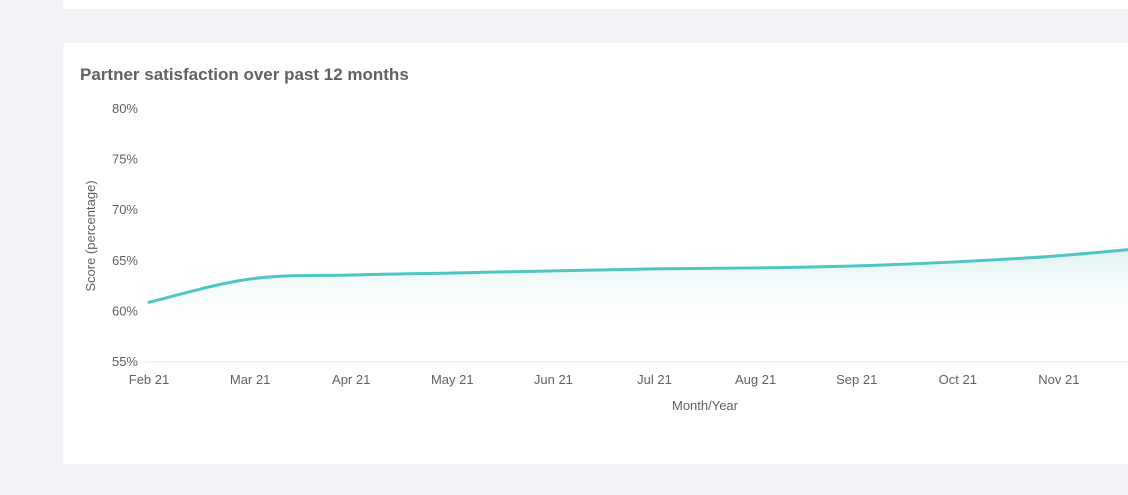 Image resolution: width=1128 pixels, height=495 pixels. What do you see at coordinates (125, 310) in the screenshot?
I see `y-tick-label: 60%` at bounding box center [125, 310].